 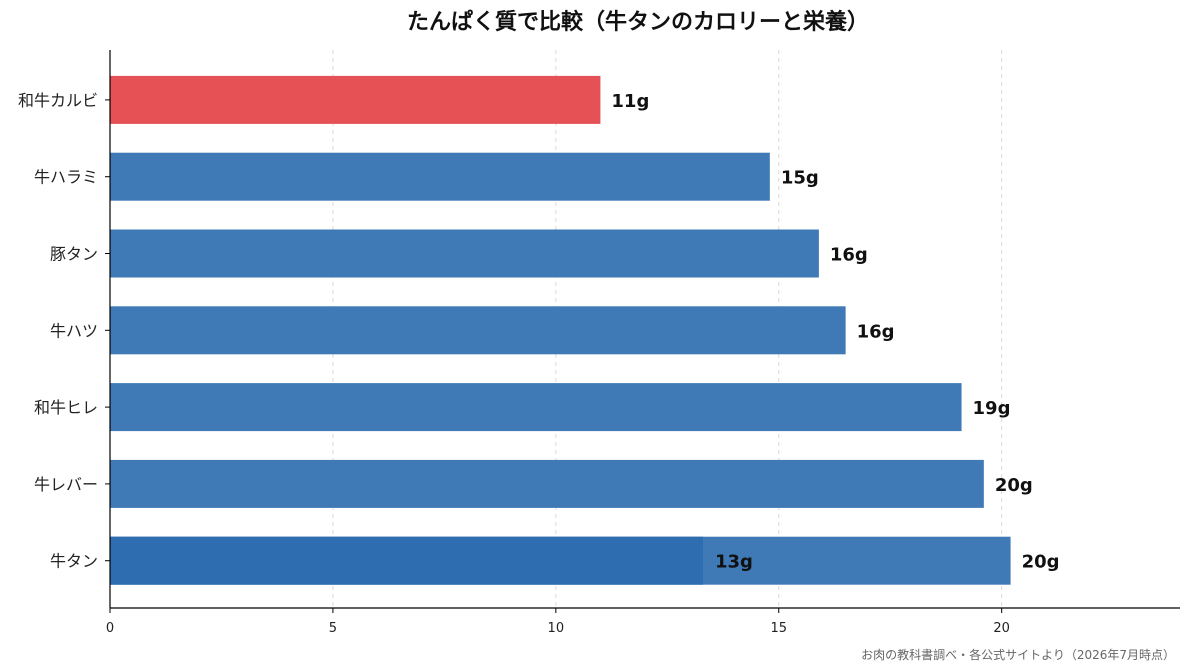 I want to click on chart-title: たんぱく質で比較（牛タンのカロリーと栄養）, so click(x=638, y=22).